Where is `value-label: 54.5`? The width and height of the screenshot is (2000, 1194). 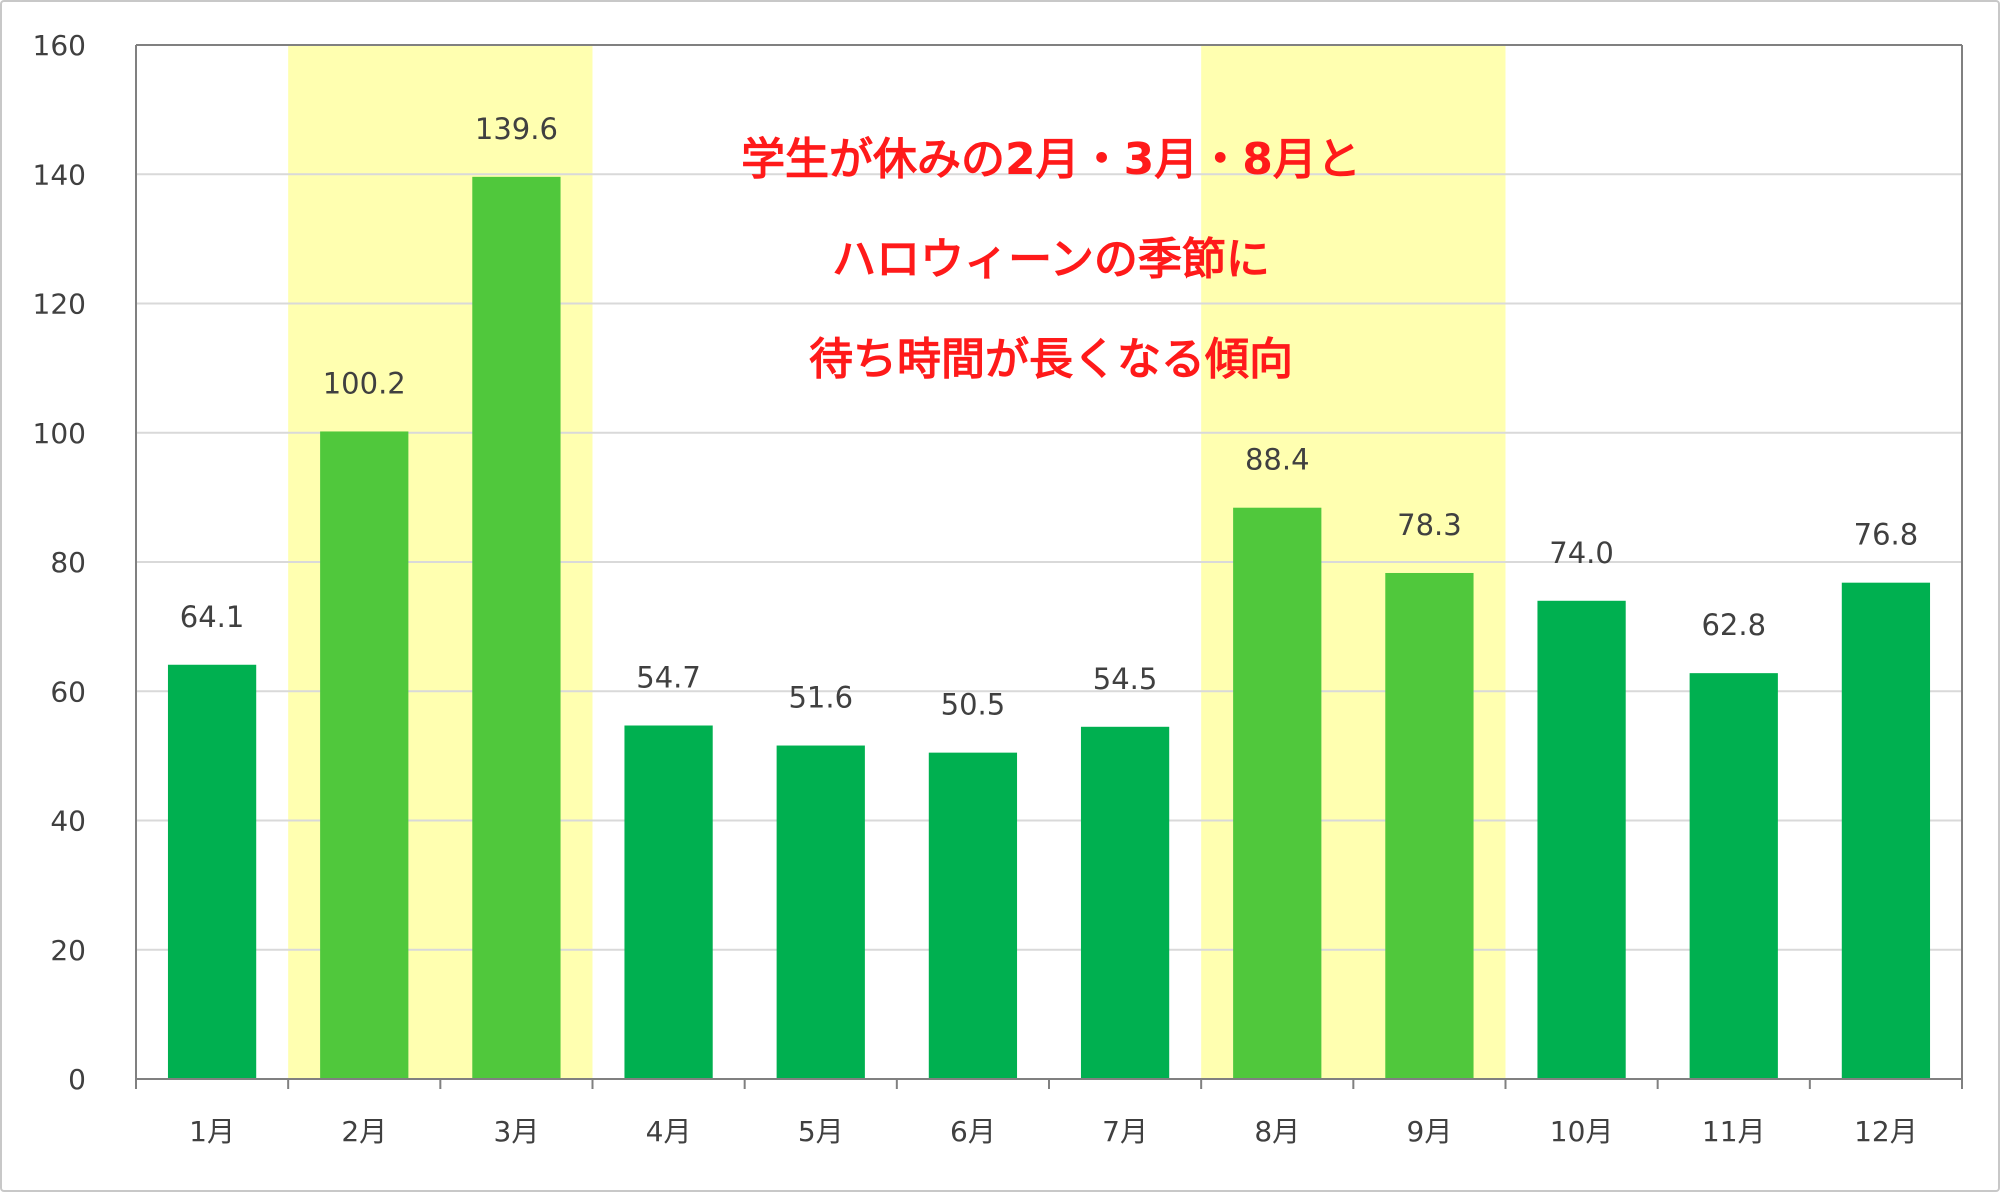
value-label: 54.5 is located at coordinates (1125, 679).